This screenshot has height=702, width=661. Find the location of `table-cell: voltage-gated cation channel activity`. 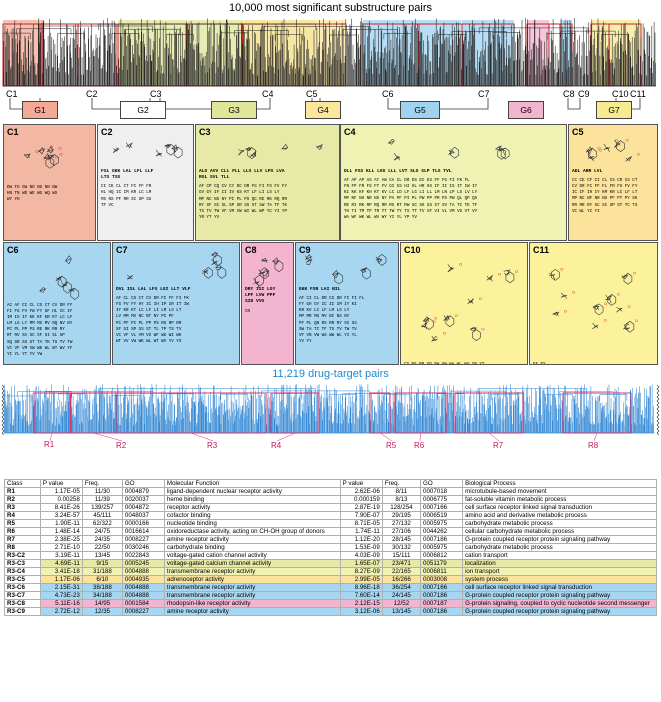

table-cell: voltage-gated cation channel activity is located at coordinates (252, 555).